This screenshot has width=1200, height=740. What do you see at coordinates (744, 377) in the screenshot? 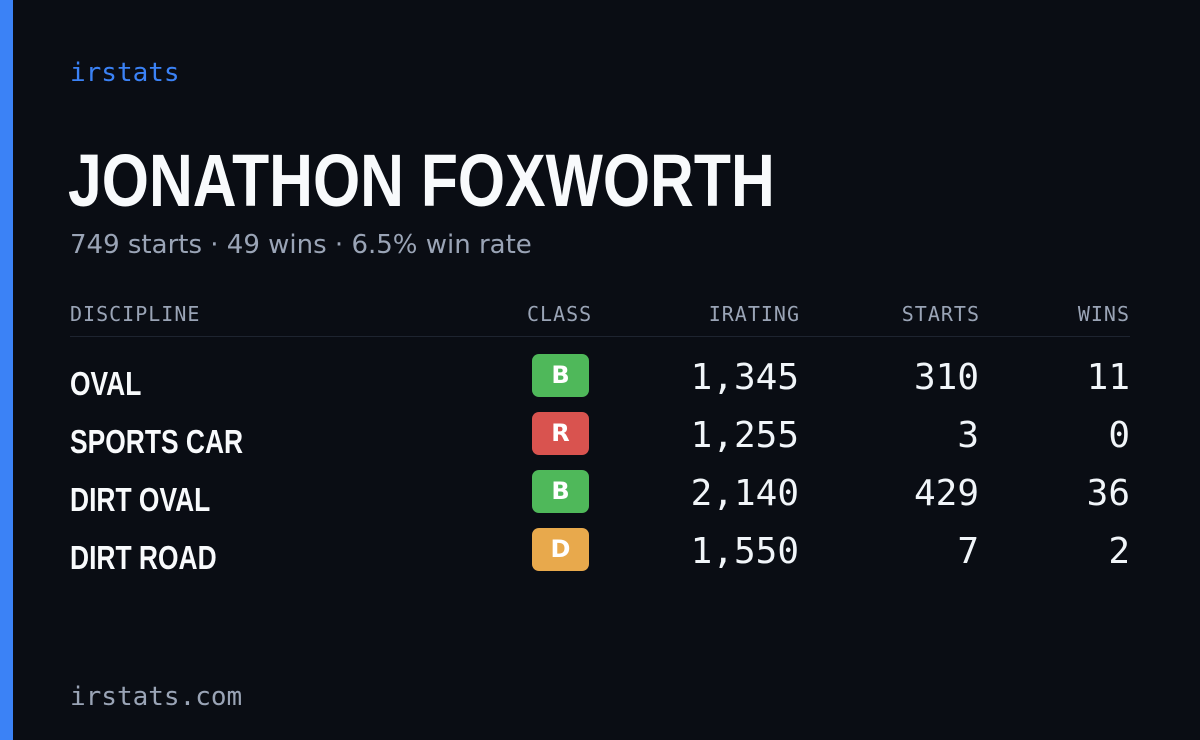
I see `irating-value: 1,345` at bounding box center [744, 377].